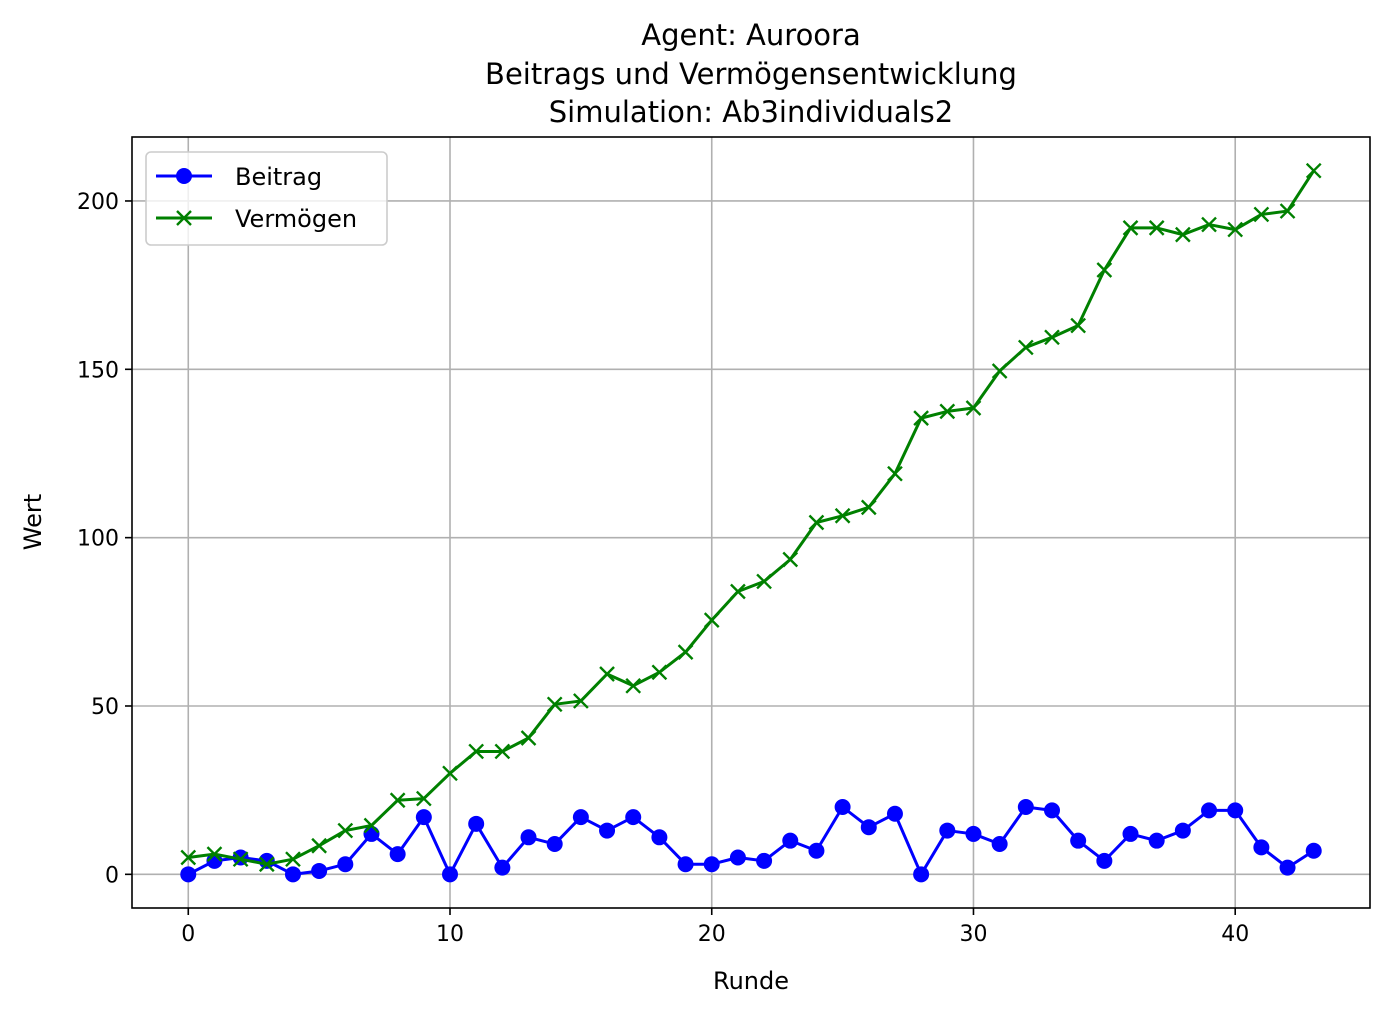 This screenshot has width=1391, height=1015. Describe the element at coordinates (184, 176) in the screenshot. I see `legend-swatch-marker-beitrag` at that location.